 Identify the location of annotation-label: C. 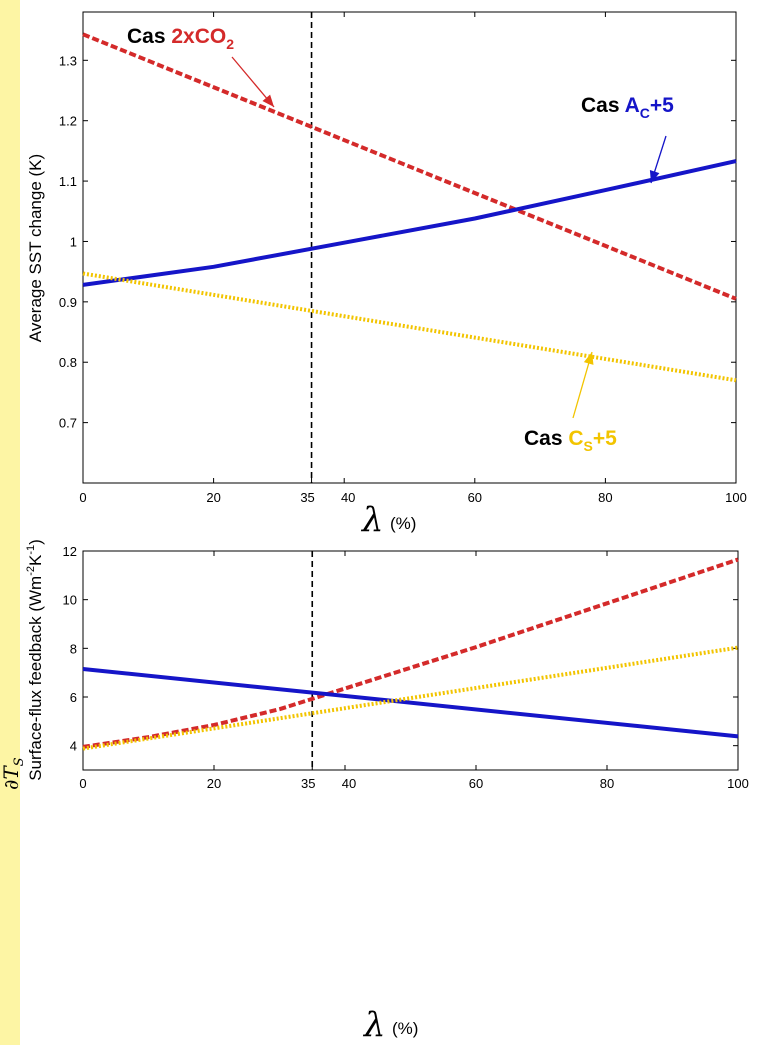
(575, 438).